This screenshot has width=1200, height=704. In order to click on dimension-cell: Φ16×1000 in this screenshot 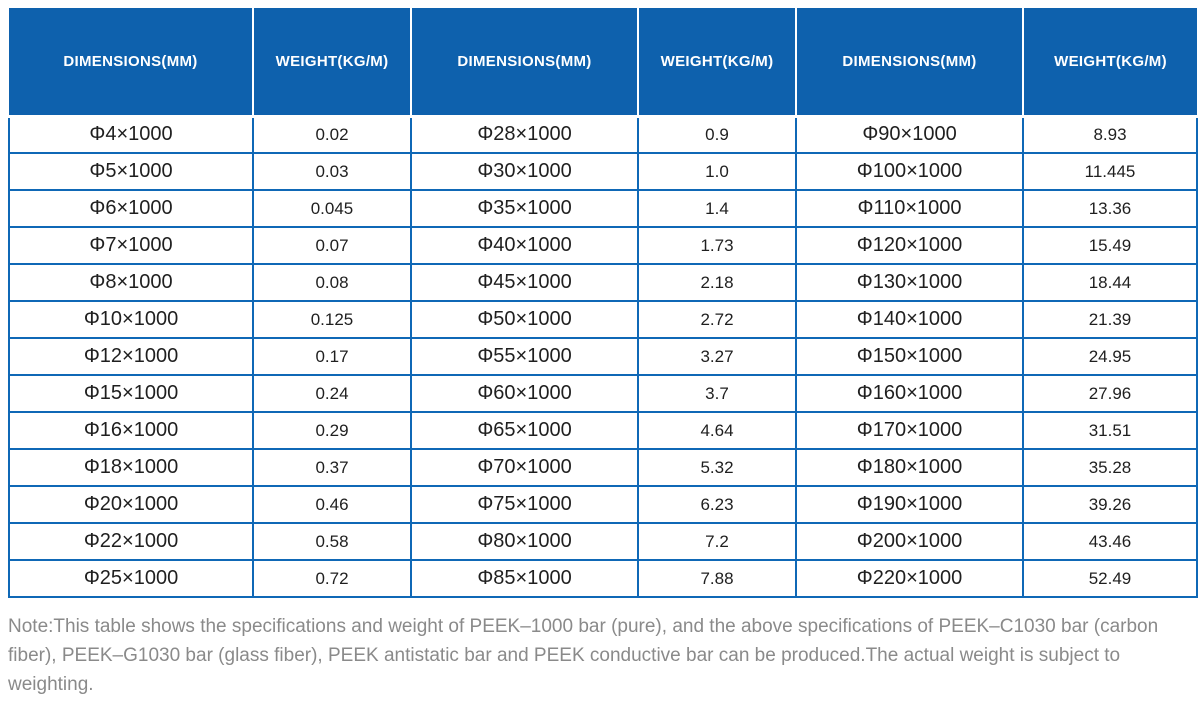, I will do `click(131, 430)`.